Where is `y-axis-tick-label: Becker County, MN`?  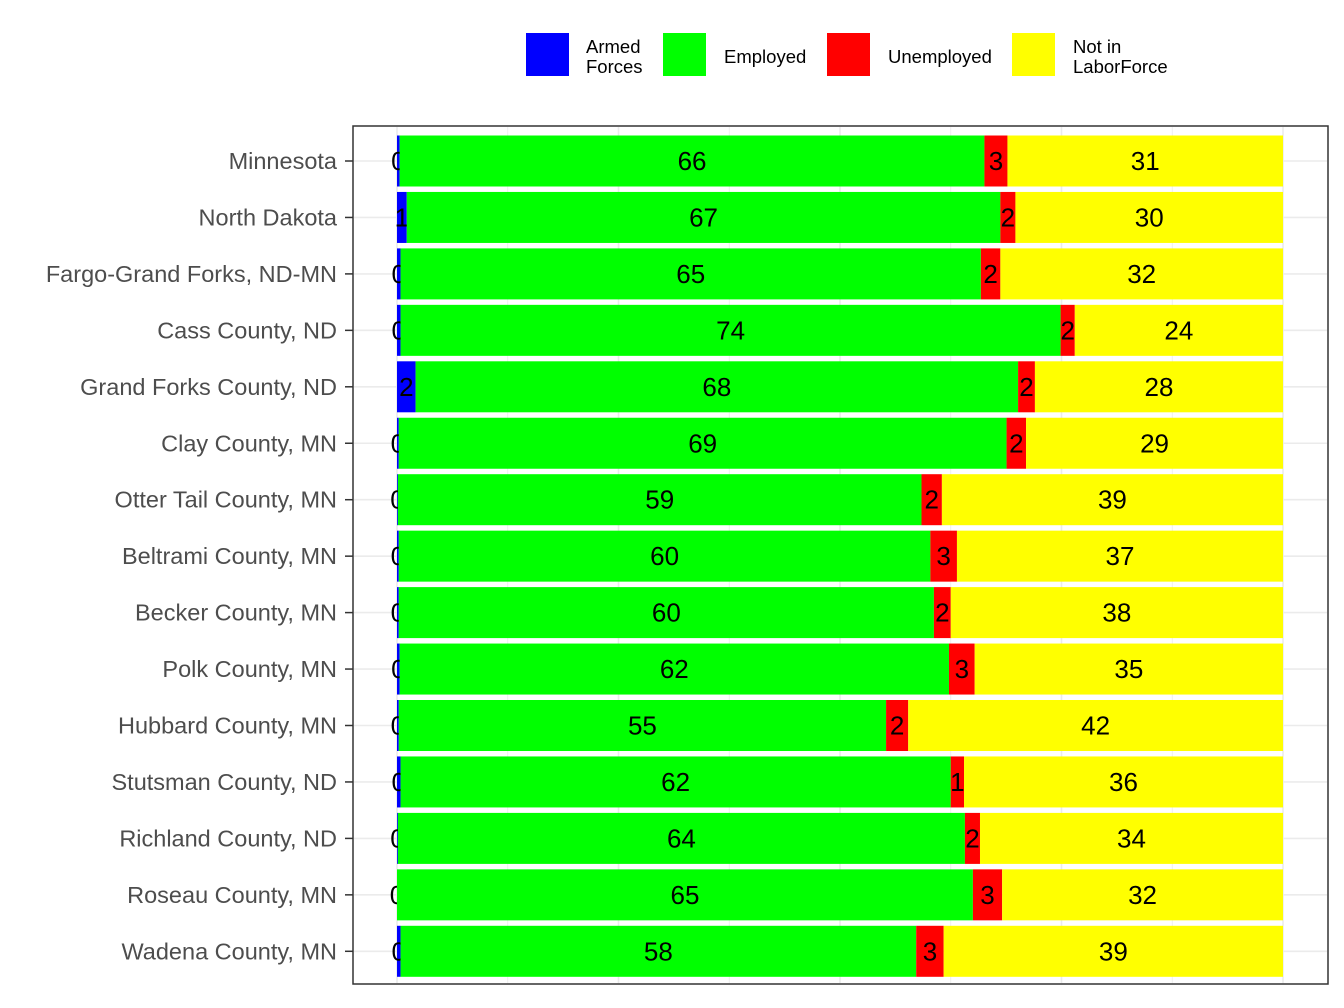
y-axis-tick-label: Becker County, MN is located at coordinates (236, 613).